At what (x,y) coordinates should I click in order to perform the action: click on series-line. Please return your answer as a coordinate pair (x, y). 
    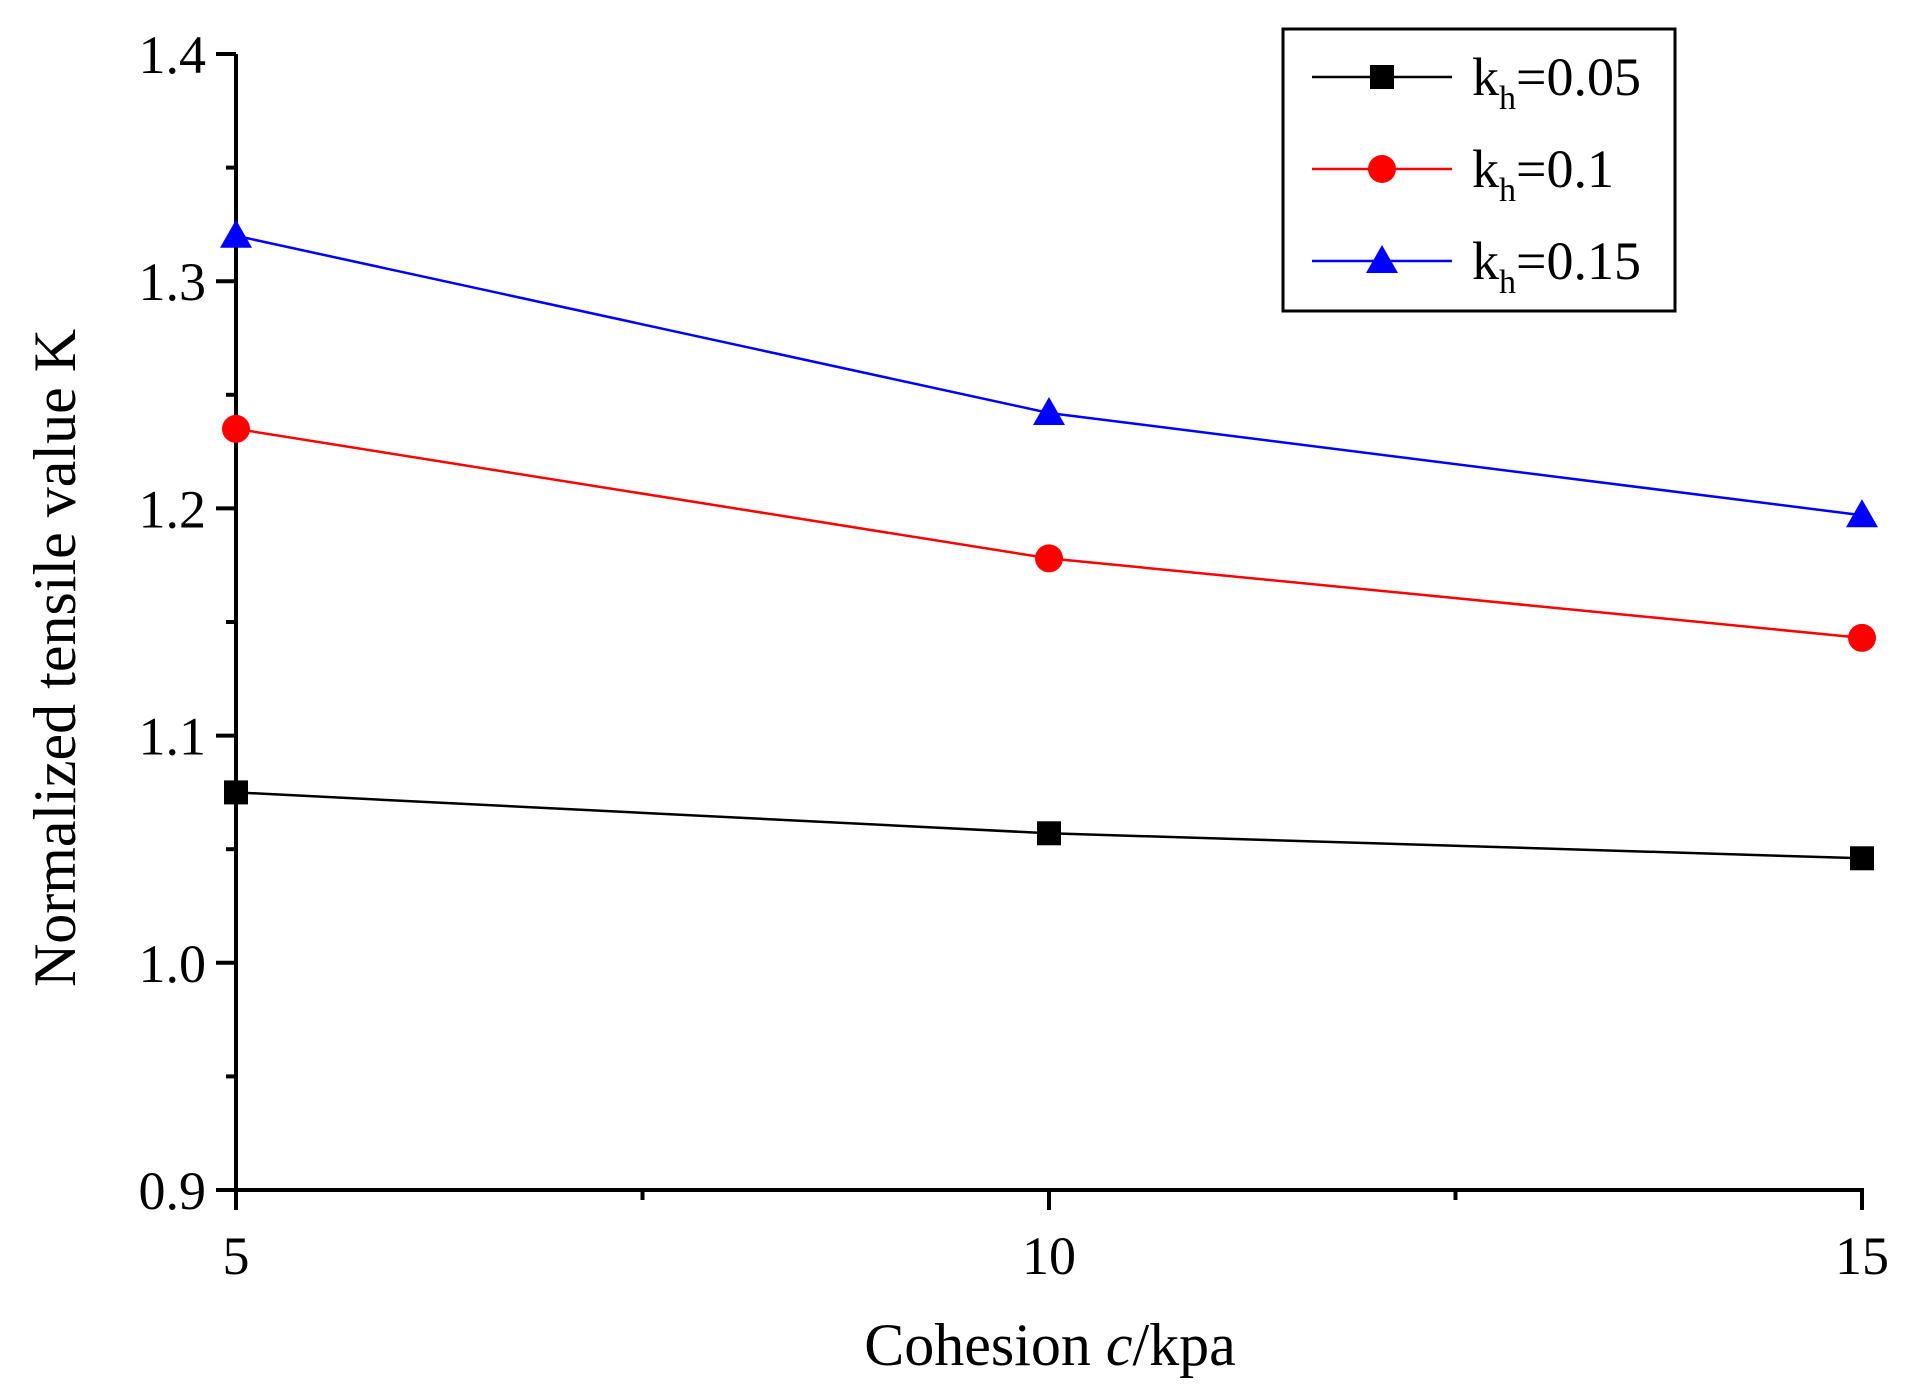
    Looking at the image, I should click on (1049, 533).